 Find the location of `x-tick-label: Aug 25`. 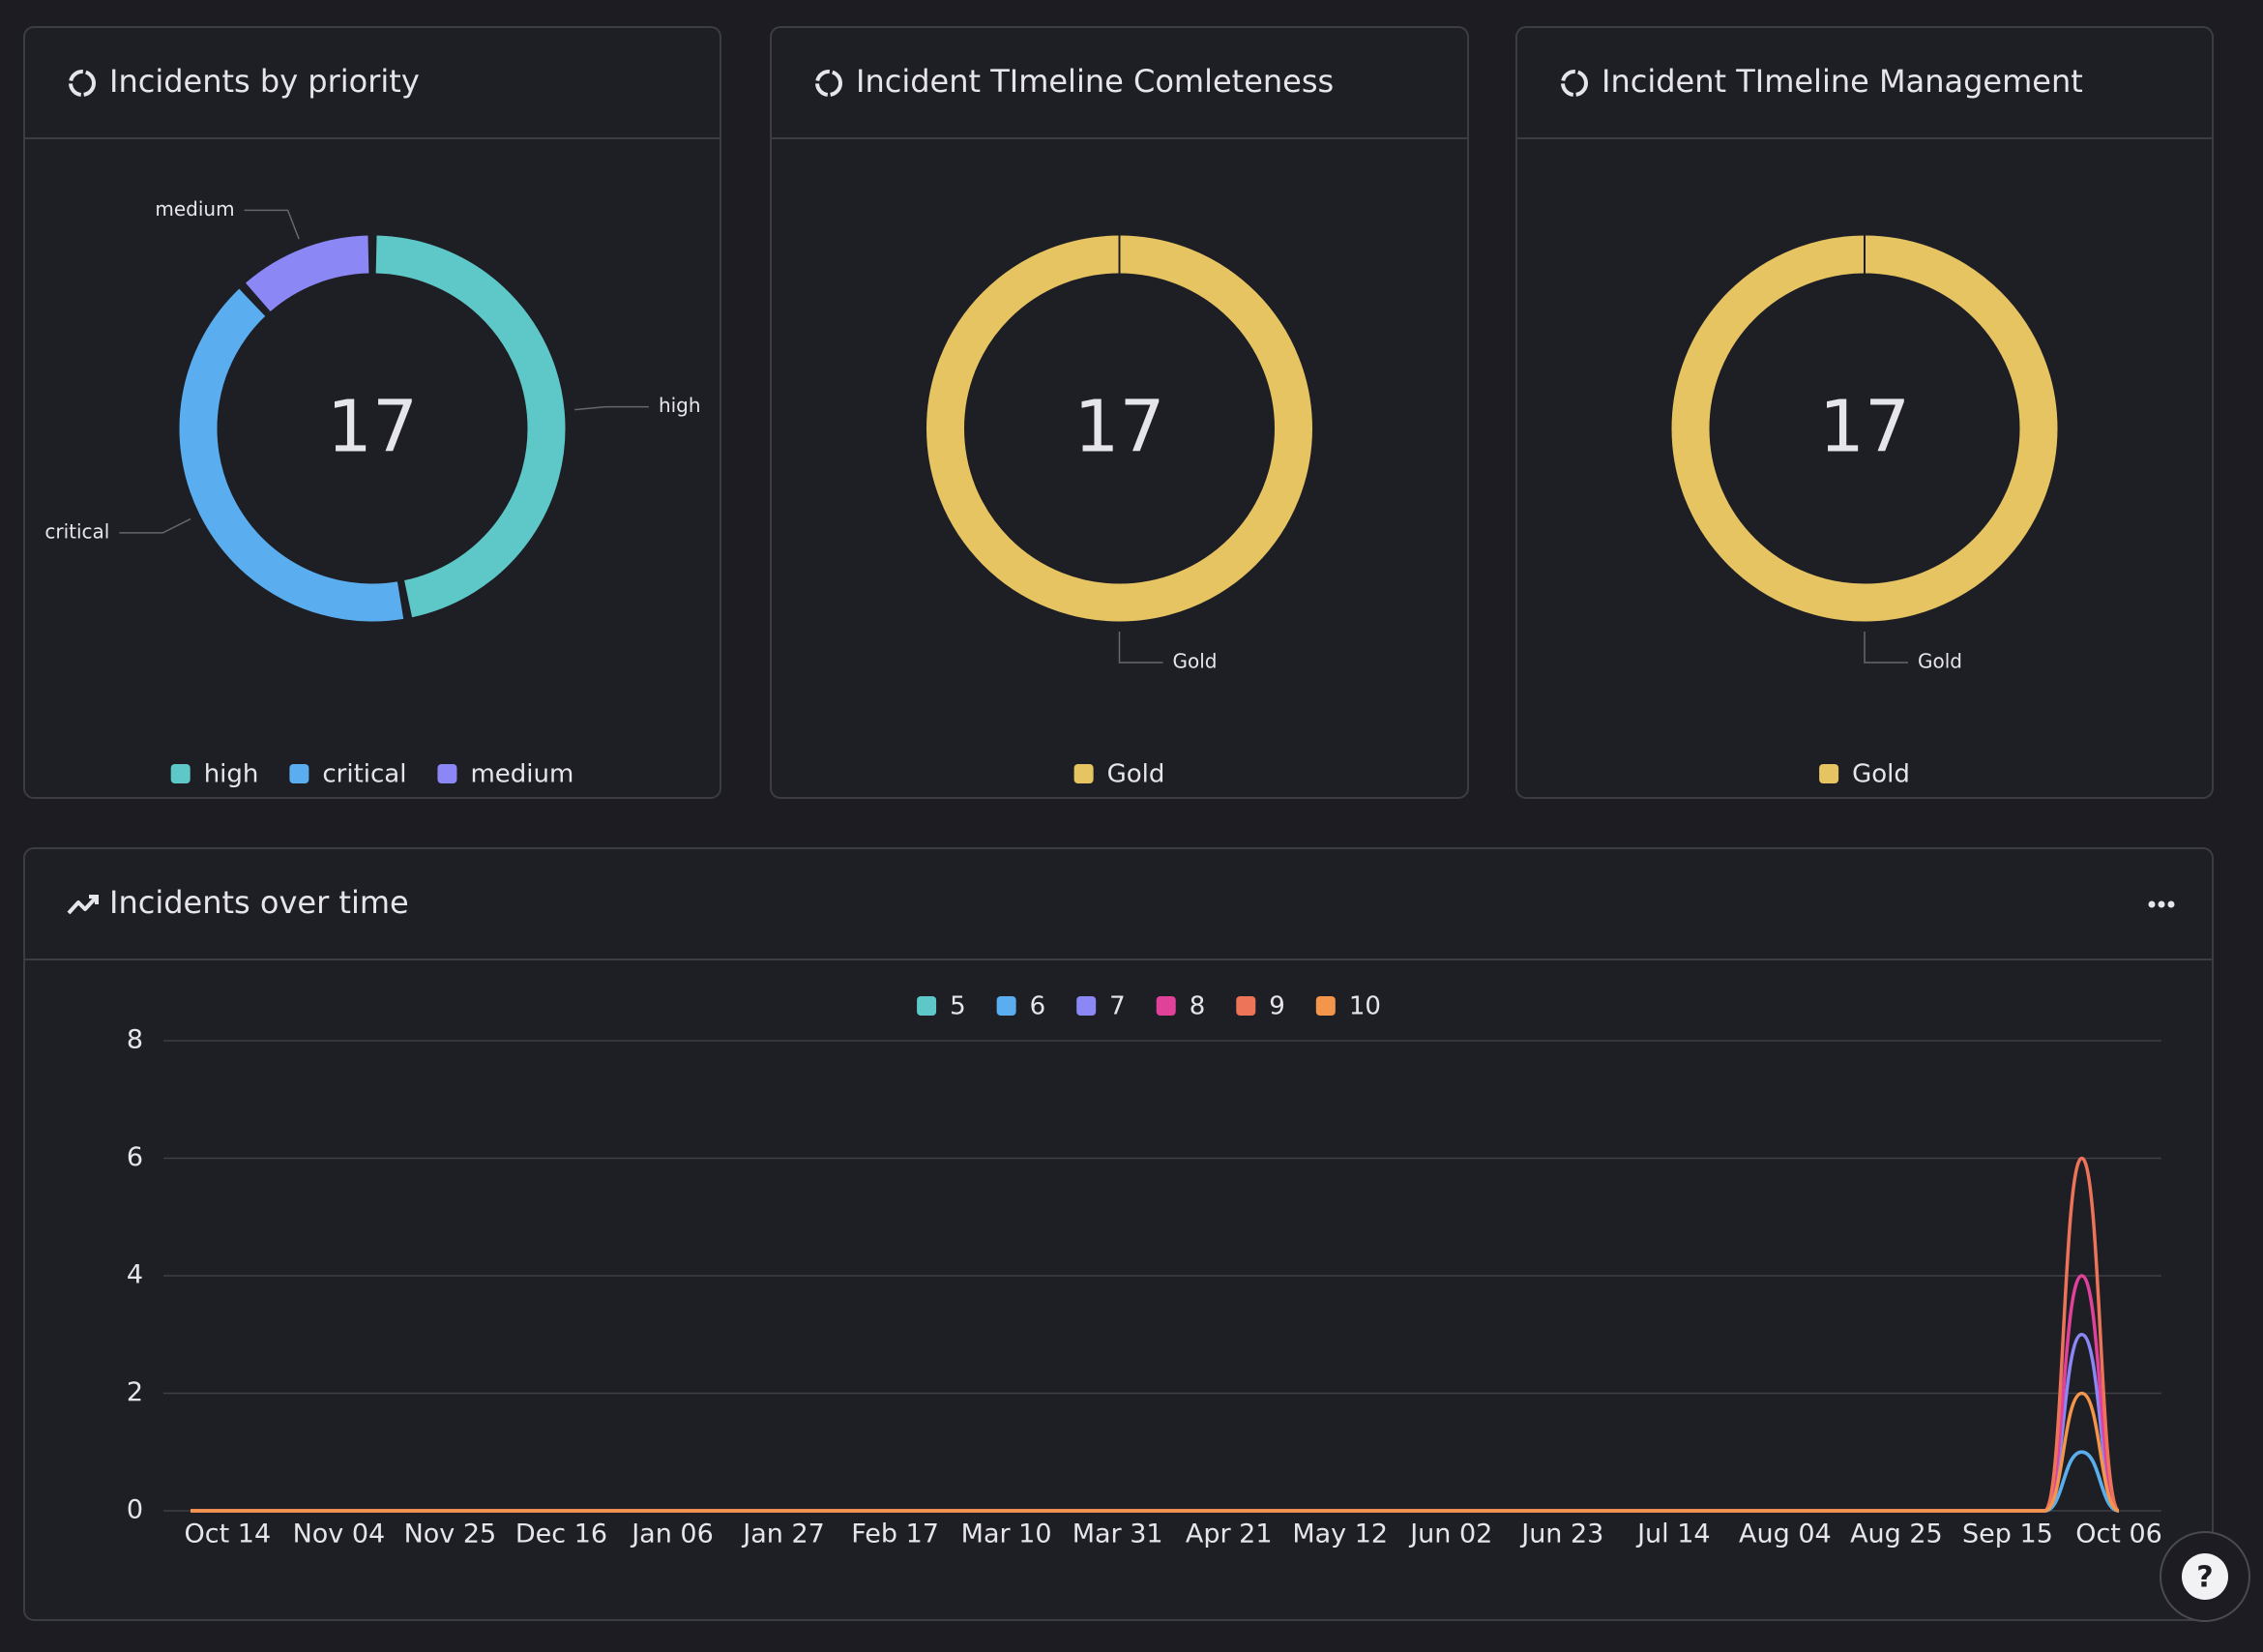

x-tick-label: Aug 25 is located at coordinates (1896, 1534).